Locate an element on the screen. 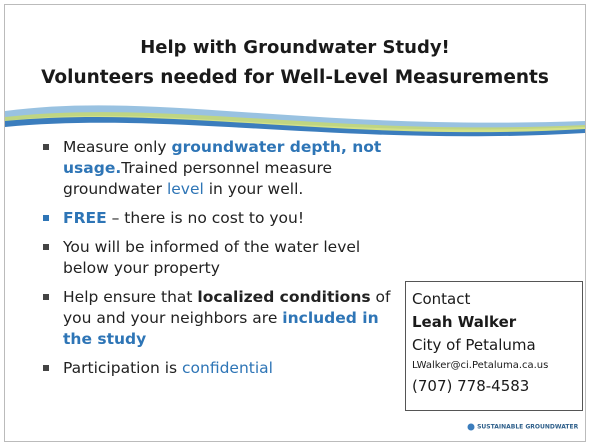 The width and height of the screenshot is (590, 446). text-run: Measure only is located at coordinates (117, 147).